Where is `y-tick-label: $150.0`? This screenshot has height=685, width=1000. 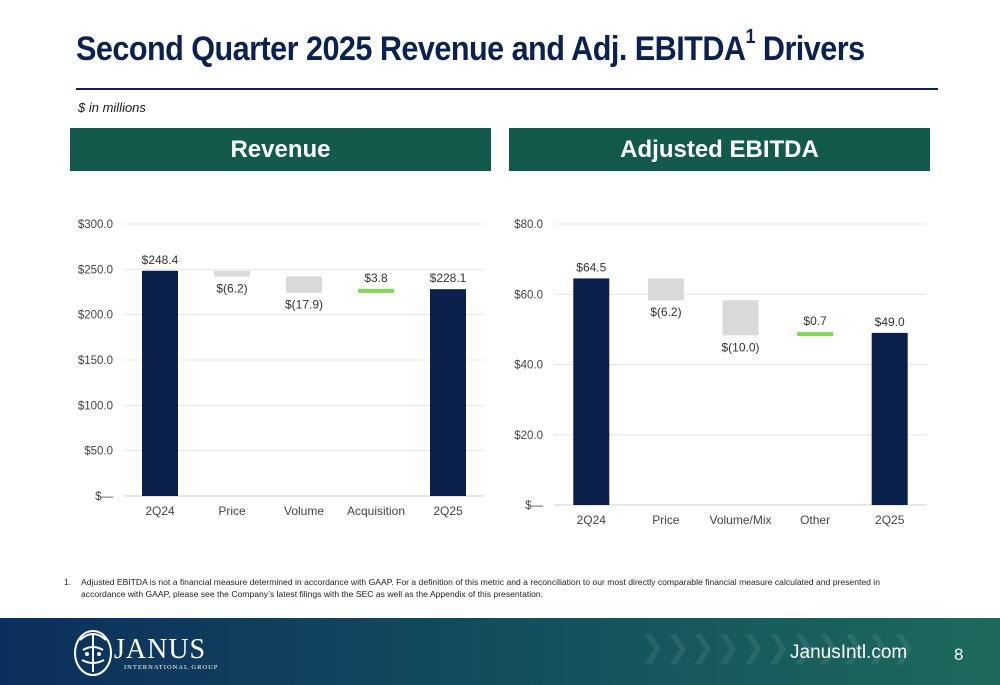
y-tick-label: $150.0 is located at coordinates (95, 361).